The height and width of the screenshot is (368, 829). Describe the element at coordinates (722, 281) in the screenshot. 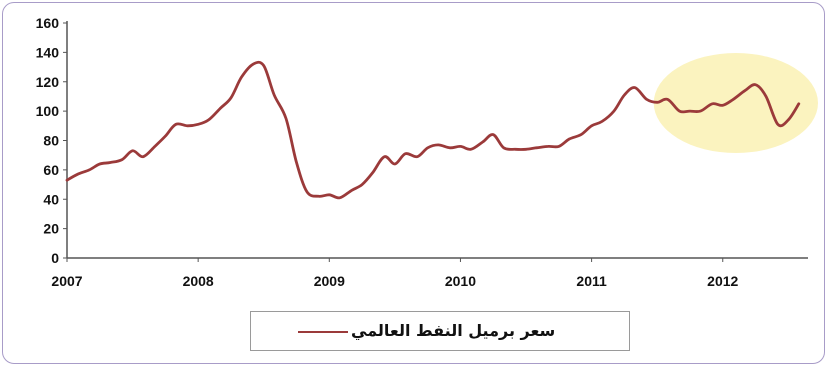

I see `x-tick-label: 2012` at that location.